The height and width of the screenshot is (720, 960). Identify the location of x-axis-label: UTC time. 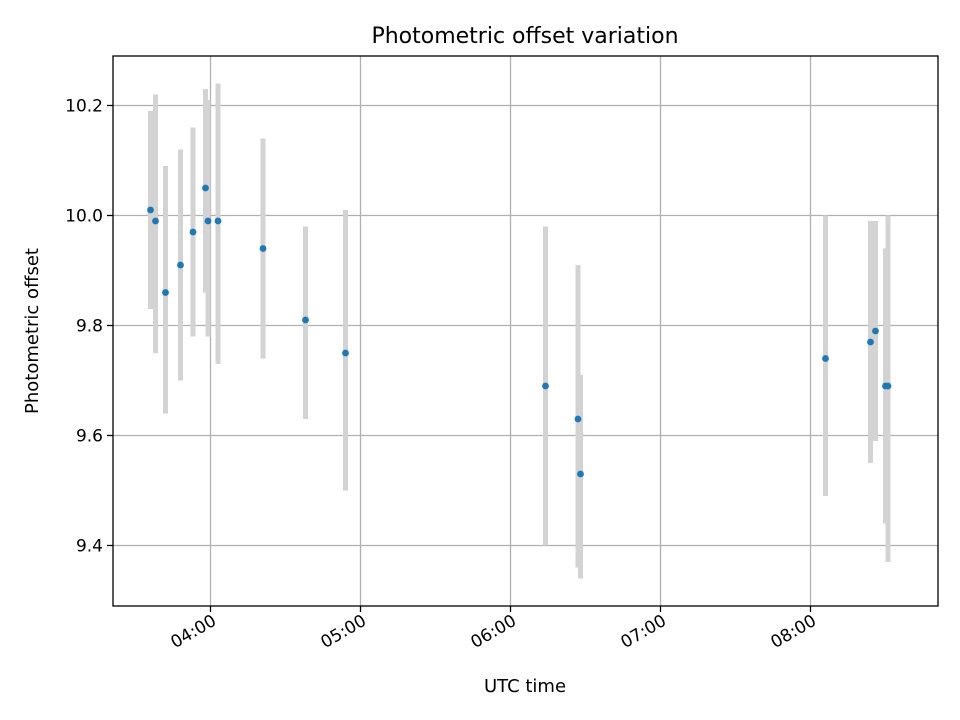
(525, 686).